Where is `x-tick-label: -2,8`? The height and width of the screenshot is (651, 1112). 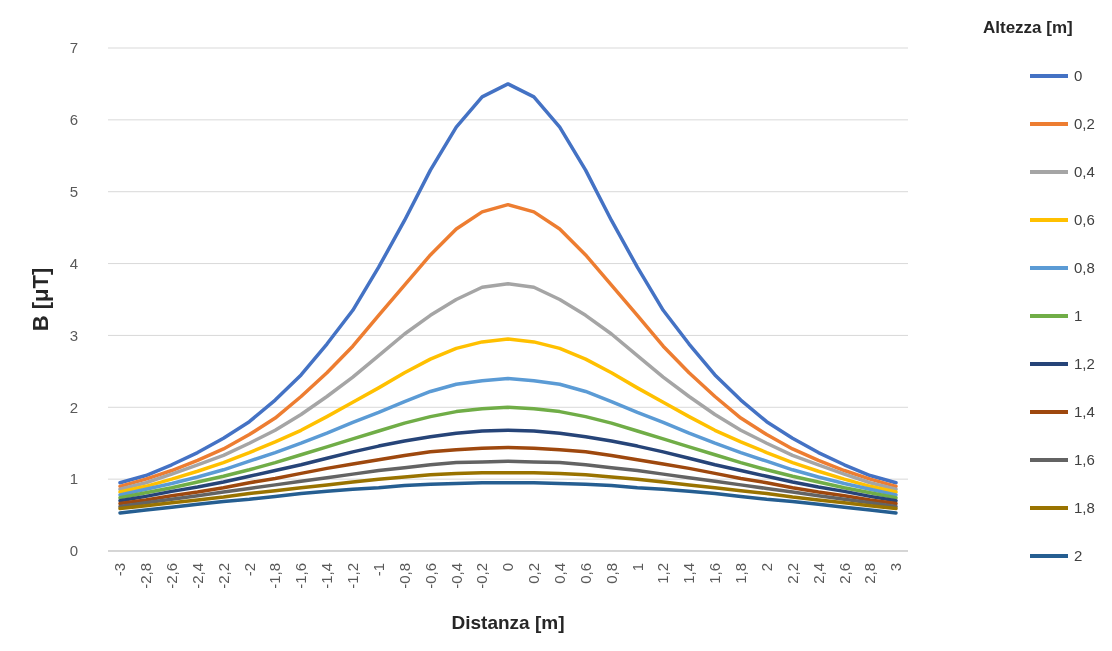
x-tick-label: -2,8 is located at coordinates (146, 576).